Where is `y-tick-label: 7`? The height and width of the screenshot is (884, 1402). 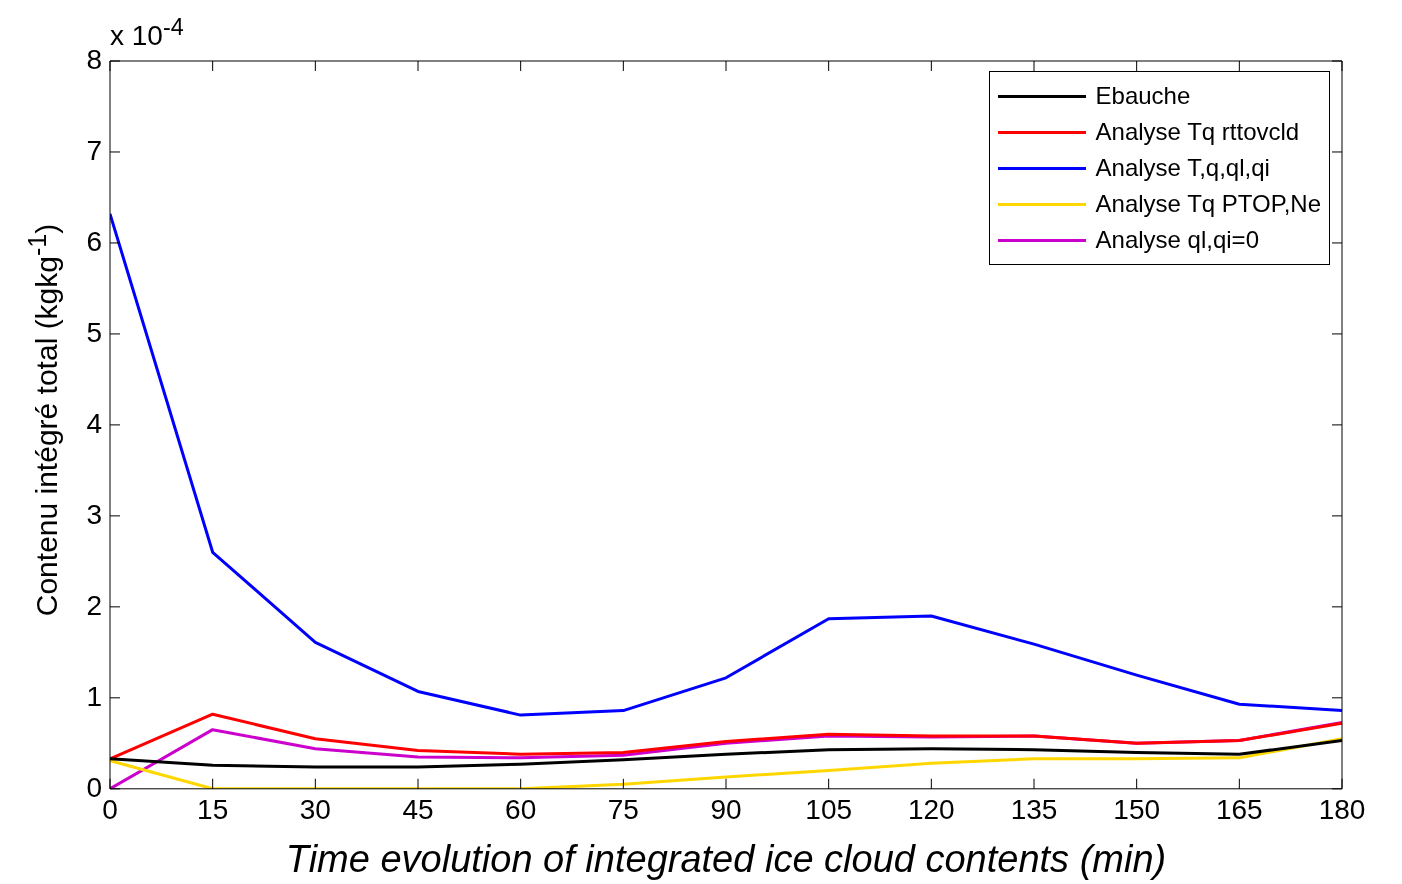
y-tick-label: 7 is located at coordinates (94, 150).